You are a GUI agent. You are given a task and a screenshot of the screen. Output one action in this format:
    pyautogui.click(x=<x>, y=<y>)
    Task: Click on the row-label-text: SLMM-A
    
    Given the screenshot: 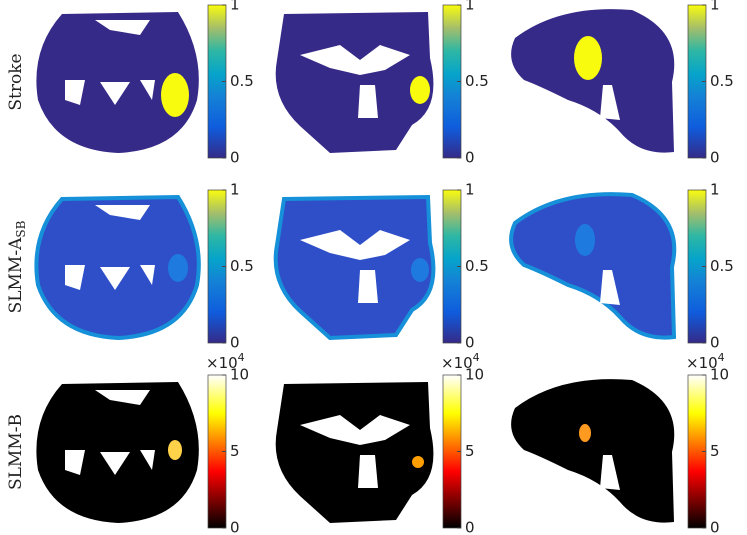 What is the action you would take?
    pyautogui.click(x=16, y=275)
    